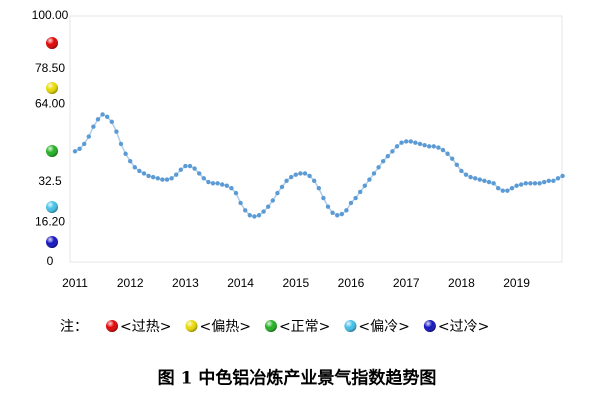 The image size is (594, 413). I want to click on x-tick-label: 2019, so click(516, 283).